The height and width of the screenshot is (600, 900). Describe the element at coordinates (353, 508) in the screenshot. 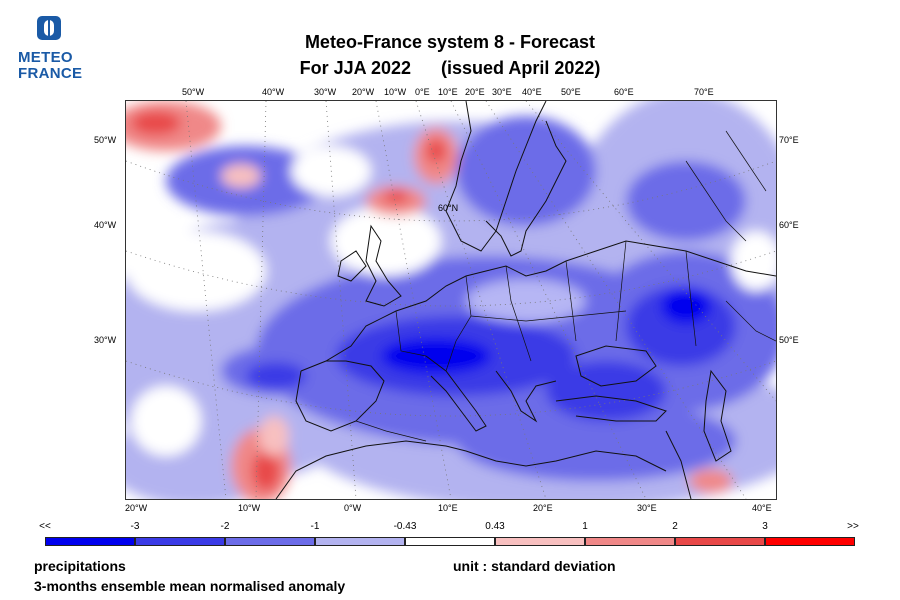

I see `bottom-lon-label: 0°W` at that location.